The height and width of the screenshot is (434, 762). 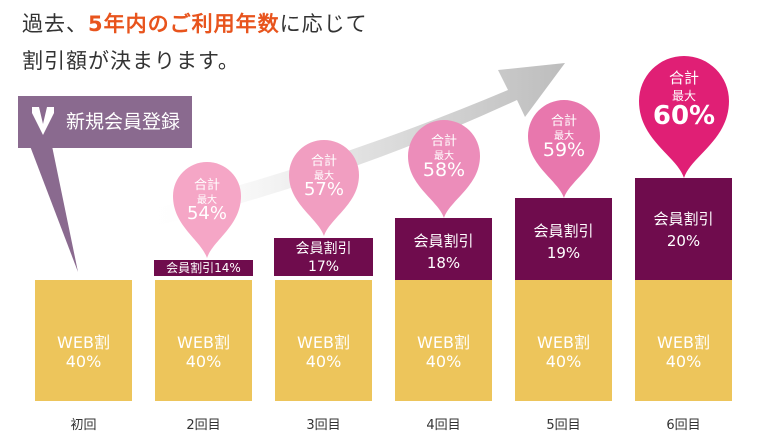 I want to click on headline-line-2: 割引額が決まります。, so click(x=131, y=61).